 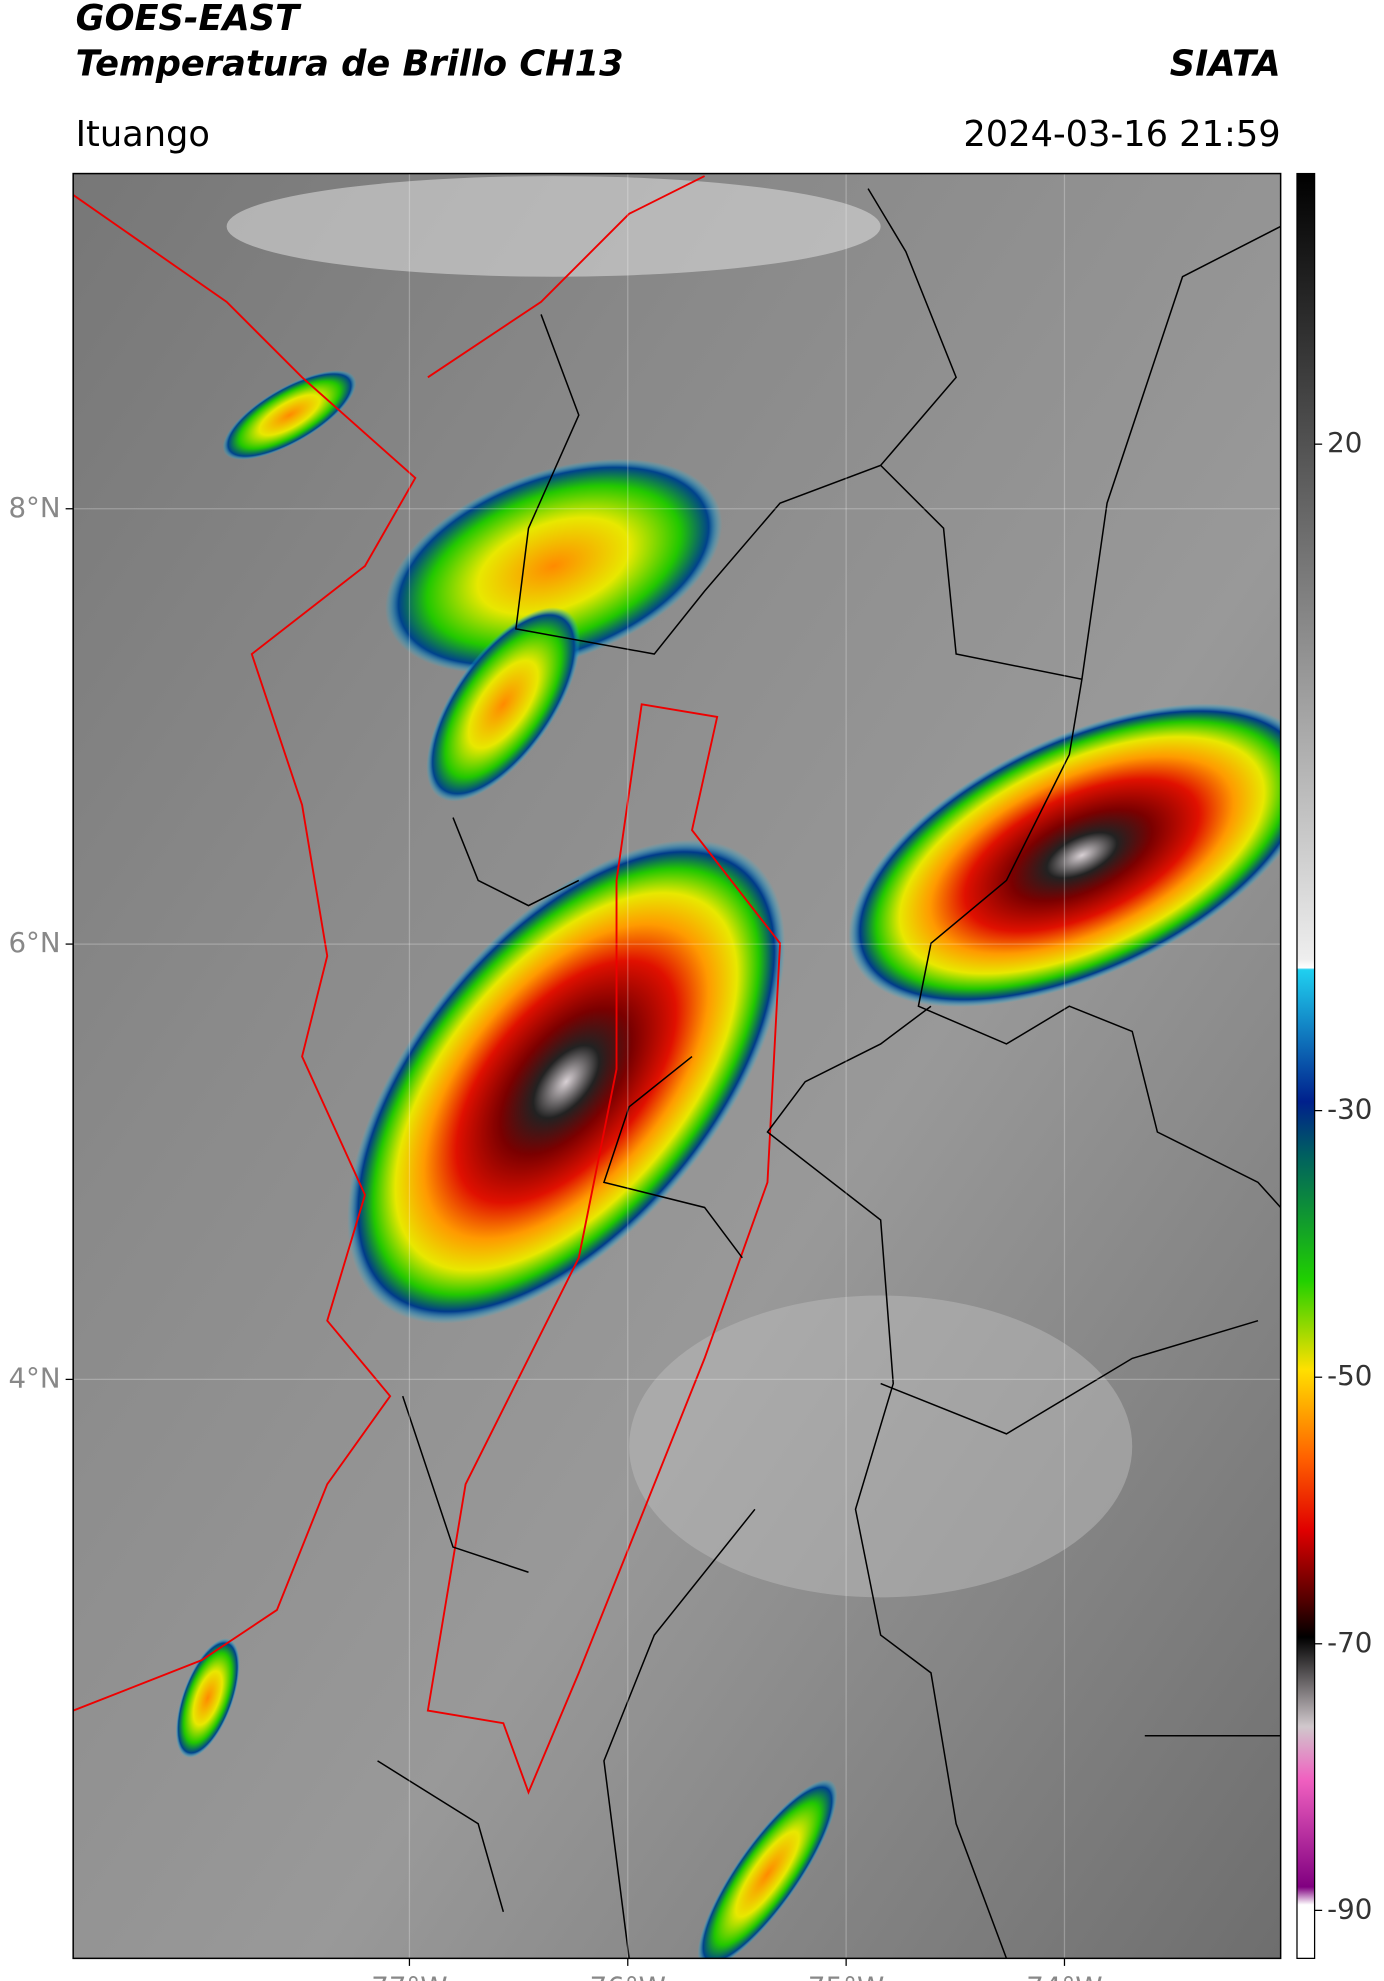 I want to click on lon-tick-label: 77°W, so click(x=409, y=1976).